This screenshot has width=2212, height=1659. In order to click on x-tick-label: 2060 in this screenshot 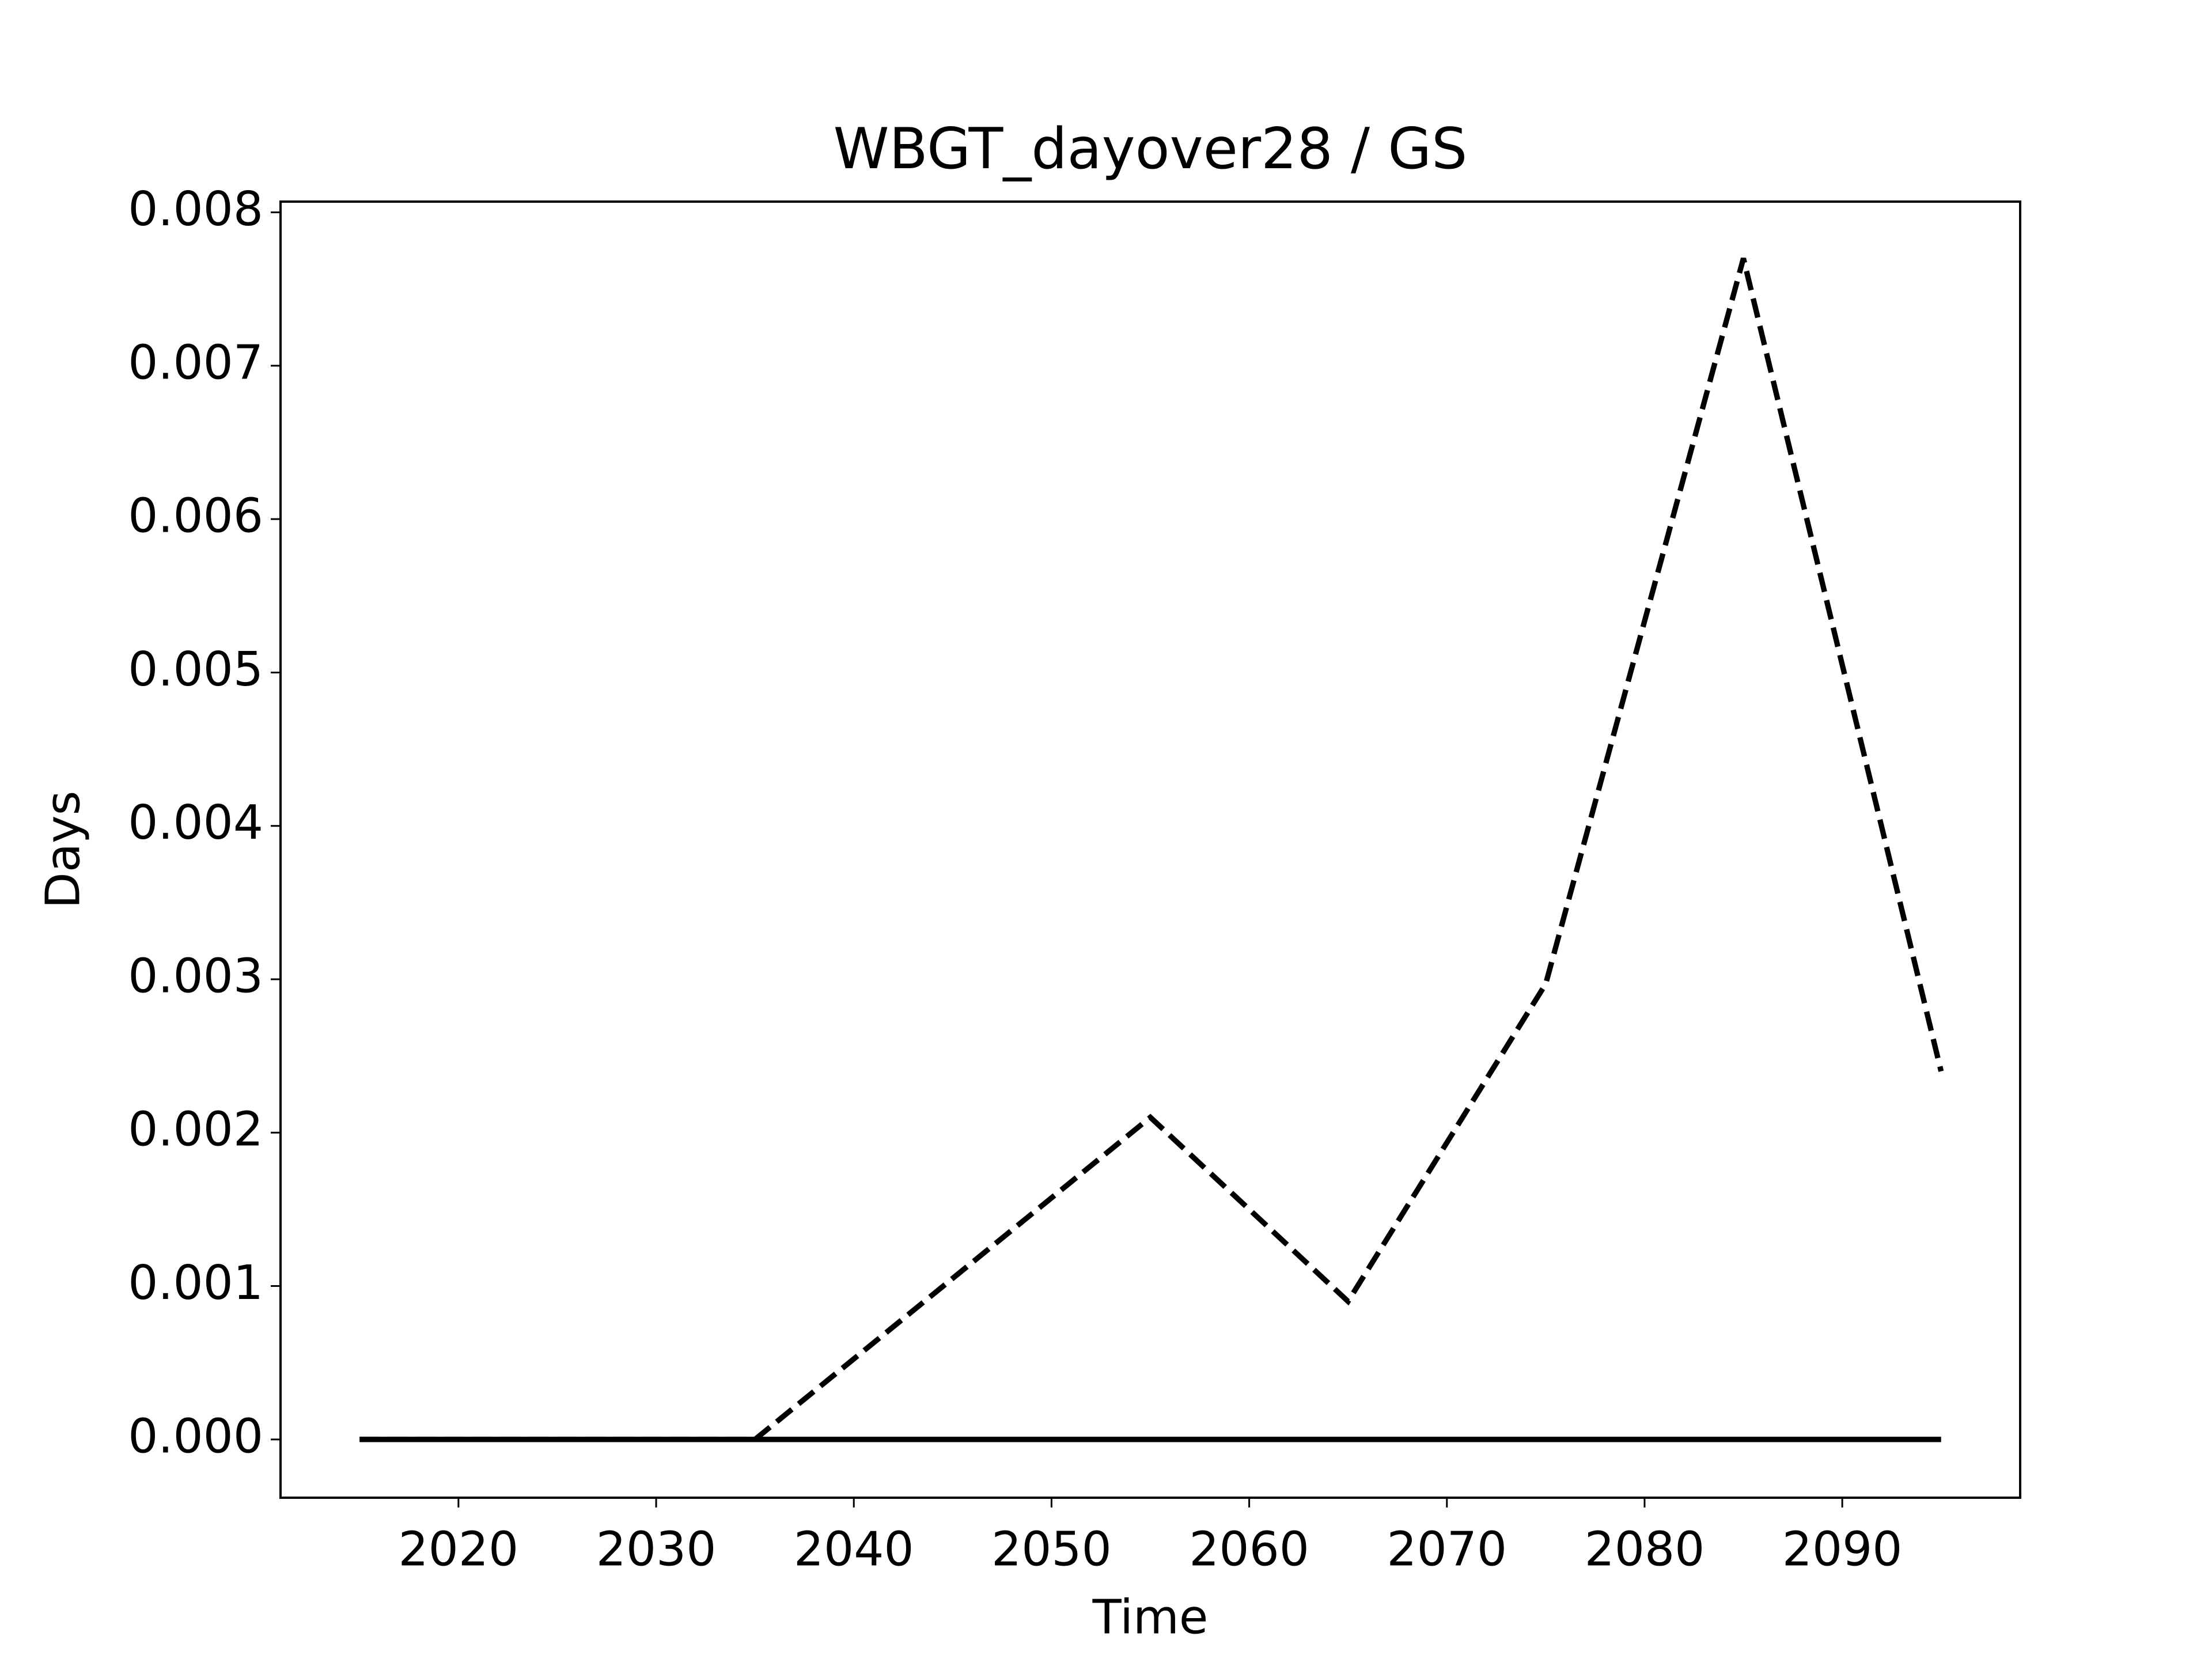, I will do `click(1249, 1549)`.